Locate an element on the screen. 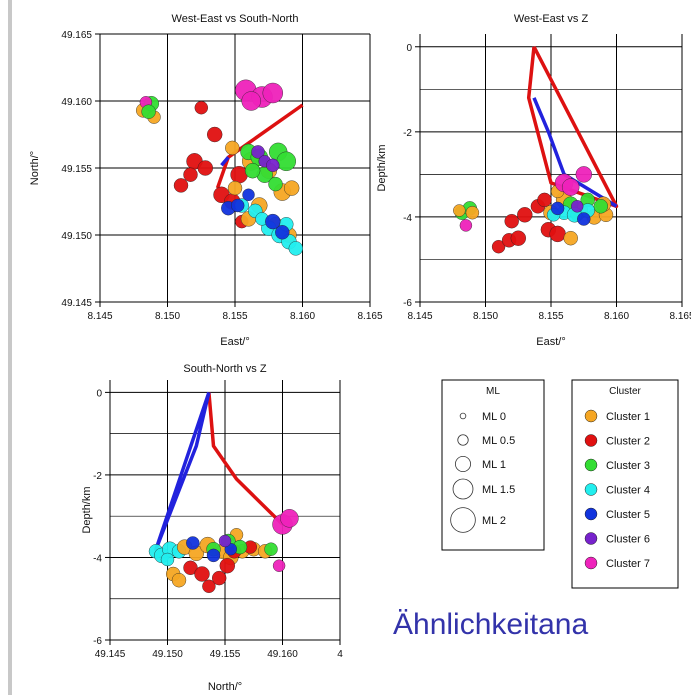 This screenshot has width=691, height=695. legend-cluster-label: Cluster 4 is located at coordinates (628, 491).